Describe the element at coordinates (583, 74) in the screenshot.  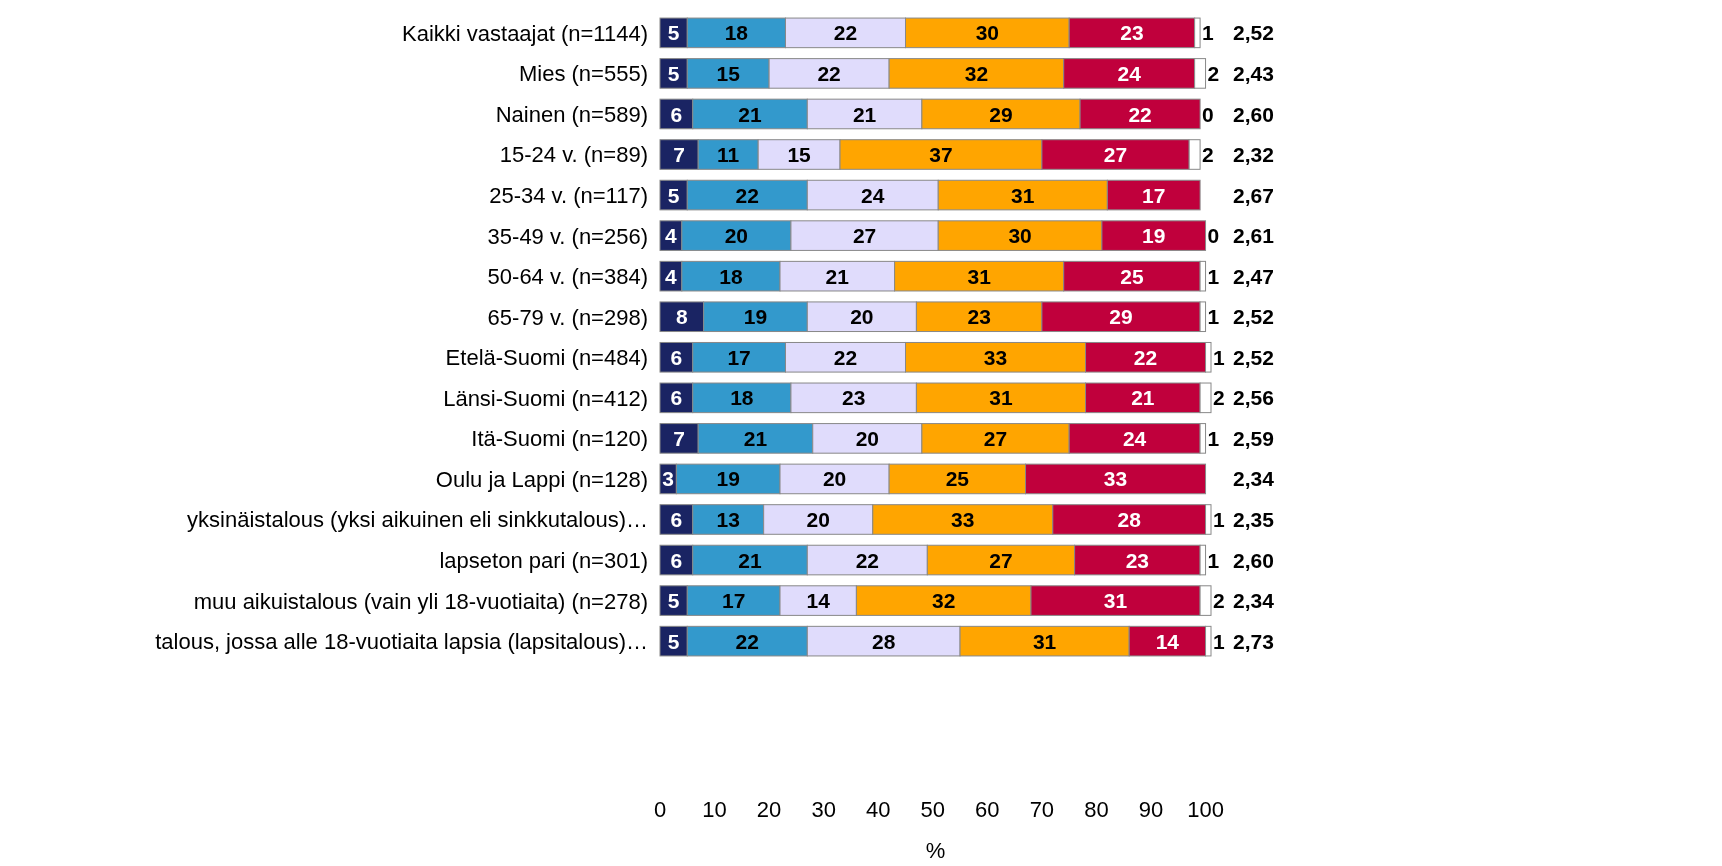
I see `y-tick-label: Mies (n=555)` at that location.